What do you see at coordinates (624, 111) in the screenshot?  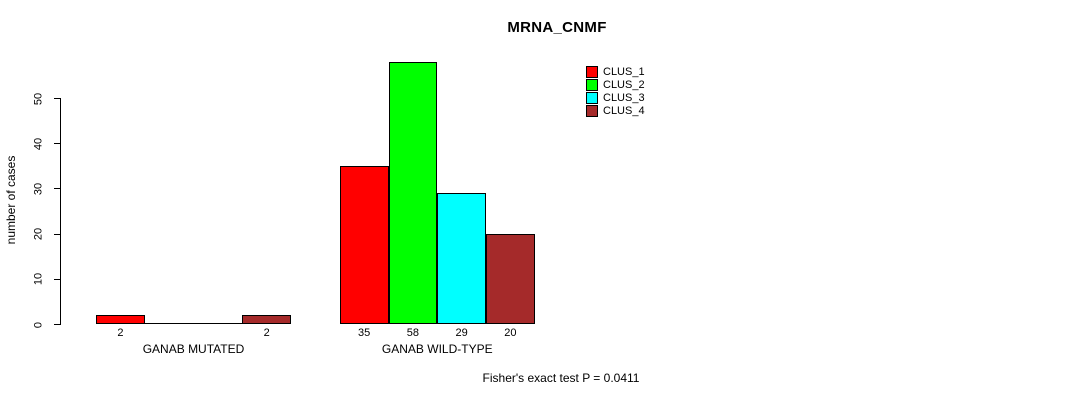 I see `legend-label: CLUS_4` at bounding box center [624, 111].